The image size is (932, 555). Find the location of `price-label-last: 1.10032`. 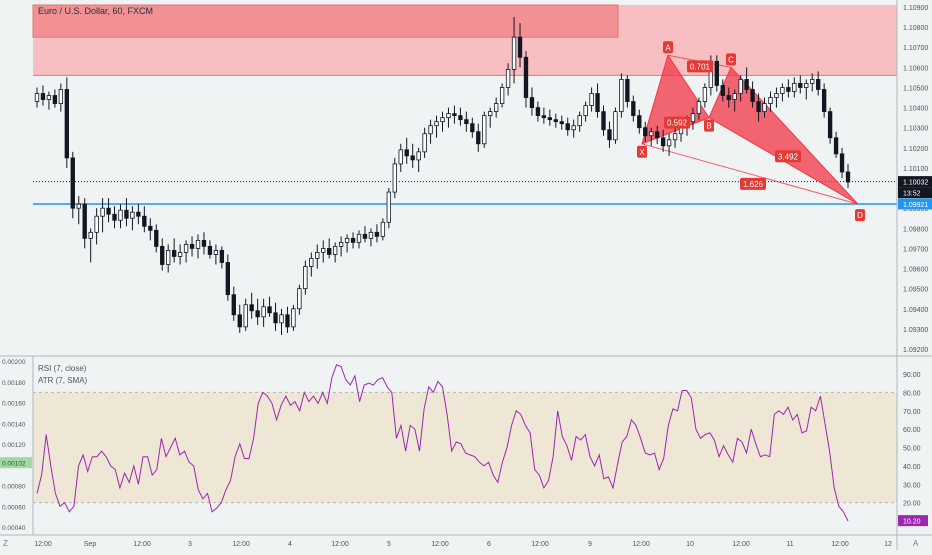

price-label-last: 1.10032 is located at coordinates (915, 182).